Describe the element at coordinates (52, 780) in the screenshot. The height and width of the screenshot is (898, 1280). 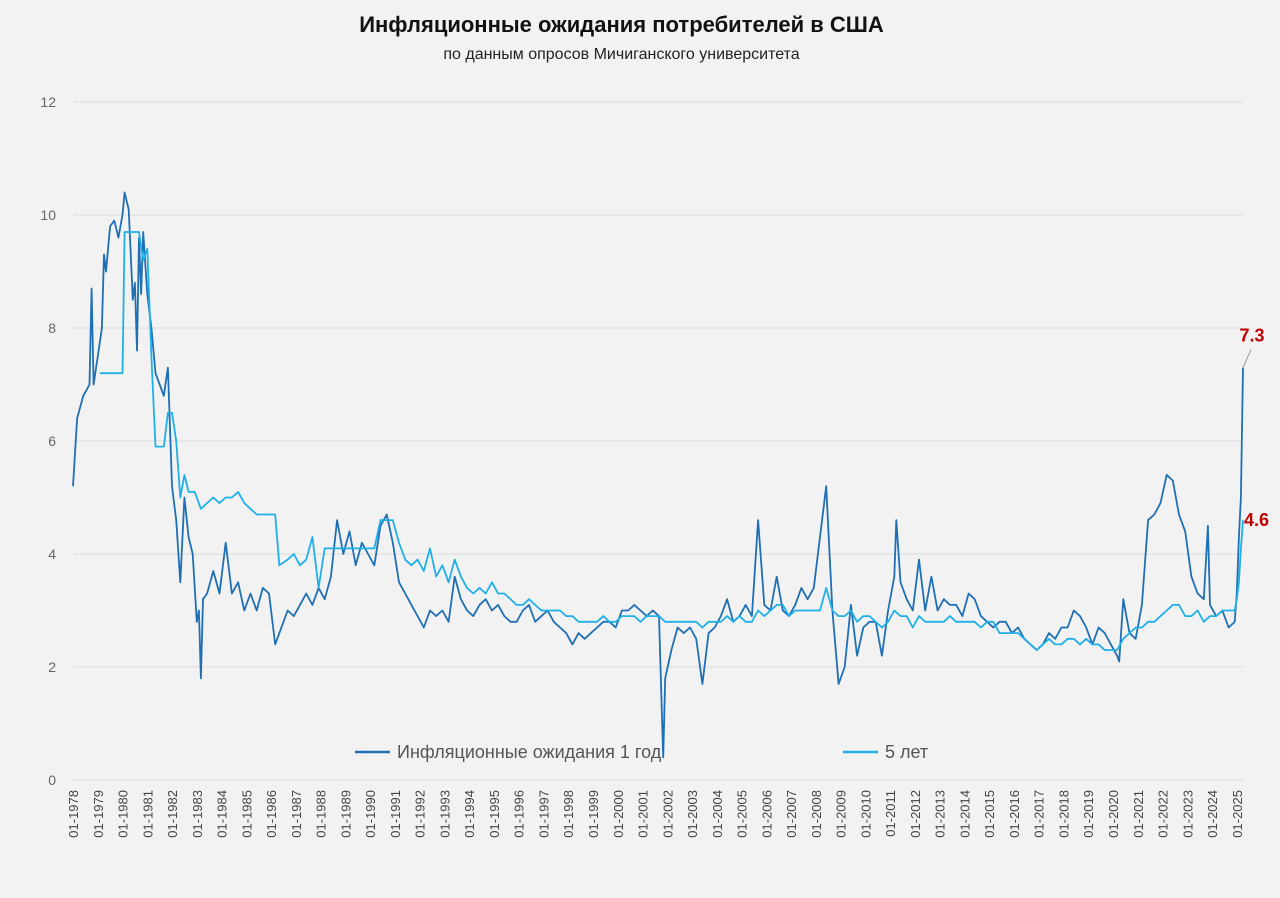
I see `y-tick-label: 0` at that location.